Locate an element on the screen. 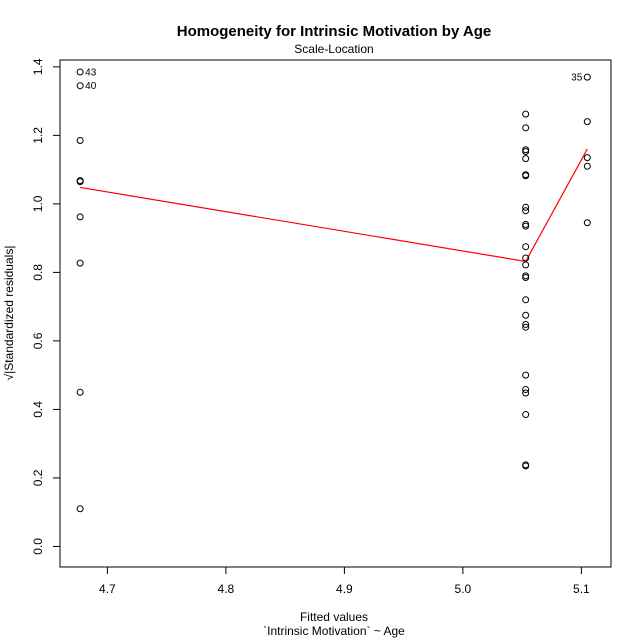  y-tick-label: 0.6 is located at coordinates (38, 340).